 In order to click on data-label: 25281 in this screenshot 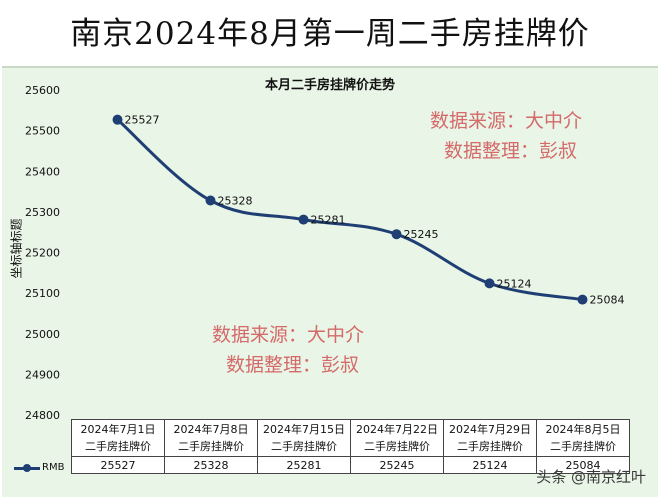, I will do `click(328, 220)`.